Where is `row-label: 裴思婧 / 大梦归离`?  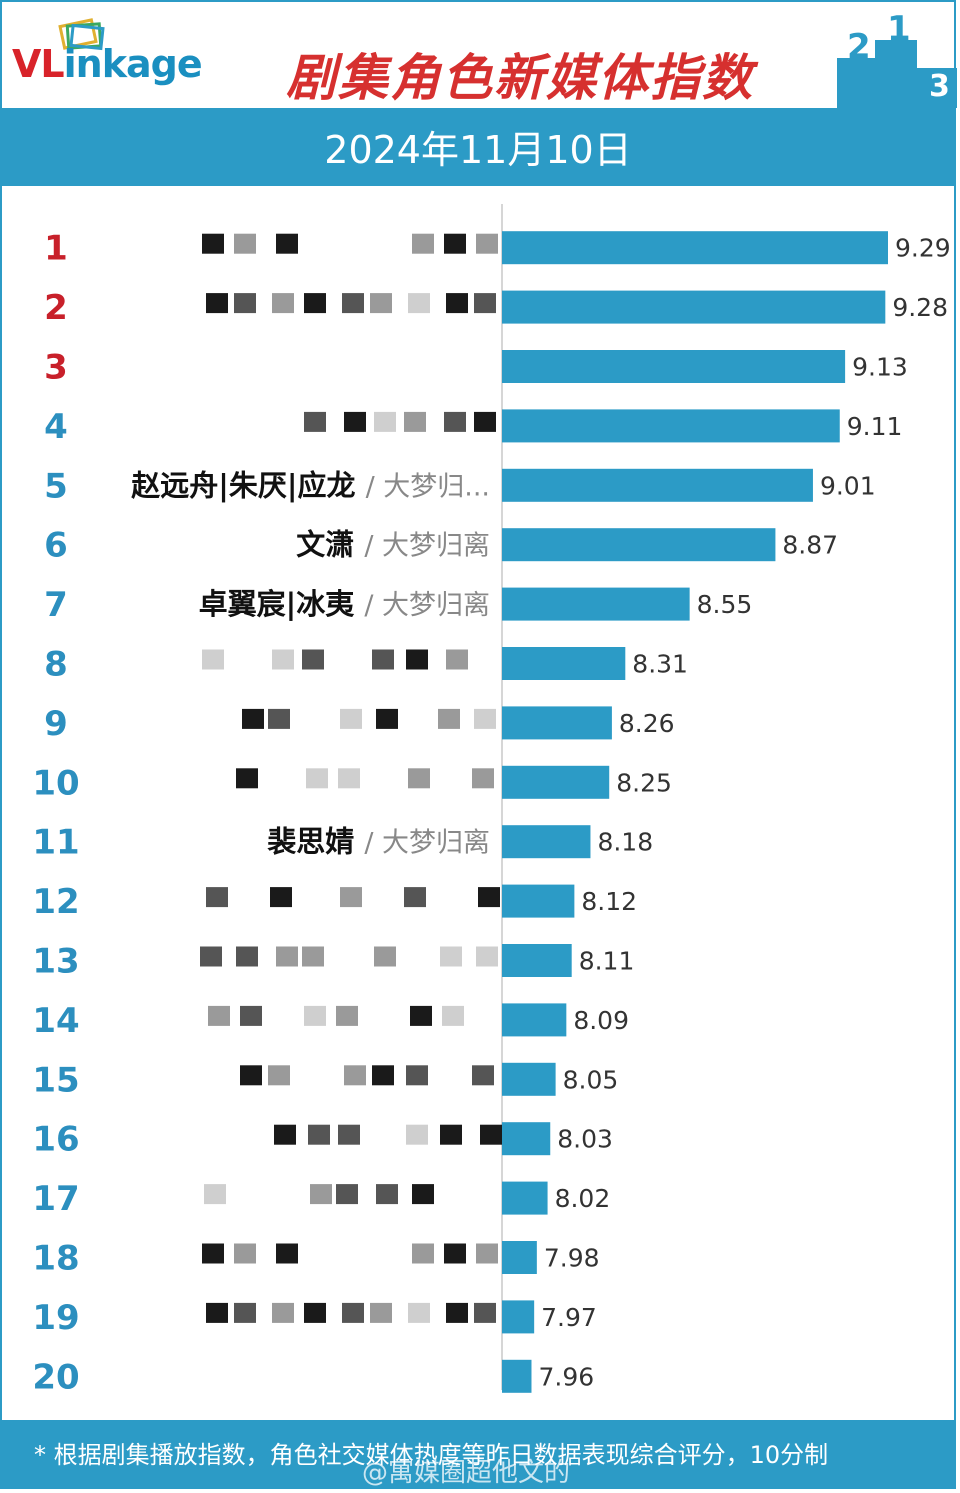 row-label: 裴思婧 / 大梦归离 is located at coordinates (378, 842).